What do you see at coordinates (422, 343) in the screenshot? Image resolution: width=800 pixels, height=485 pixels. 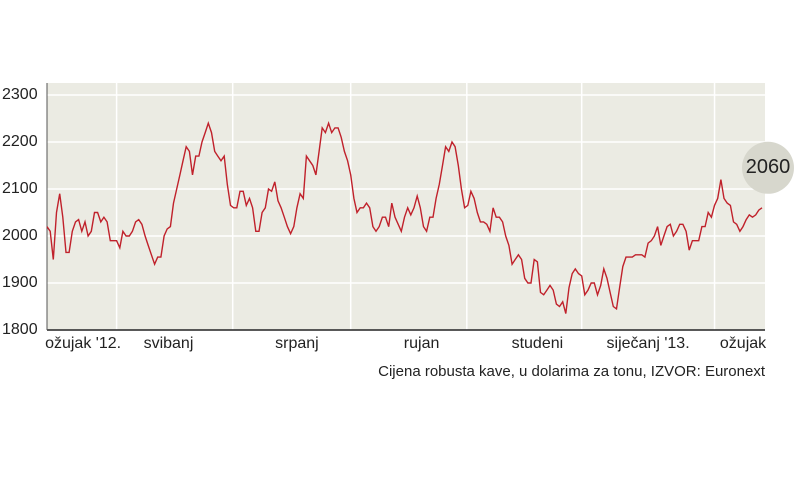 I see `x-tick-label: rujan` at bounding box center [422, 343].